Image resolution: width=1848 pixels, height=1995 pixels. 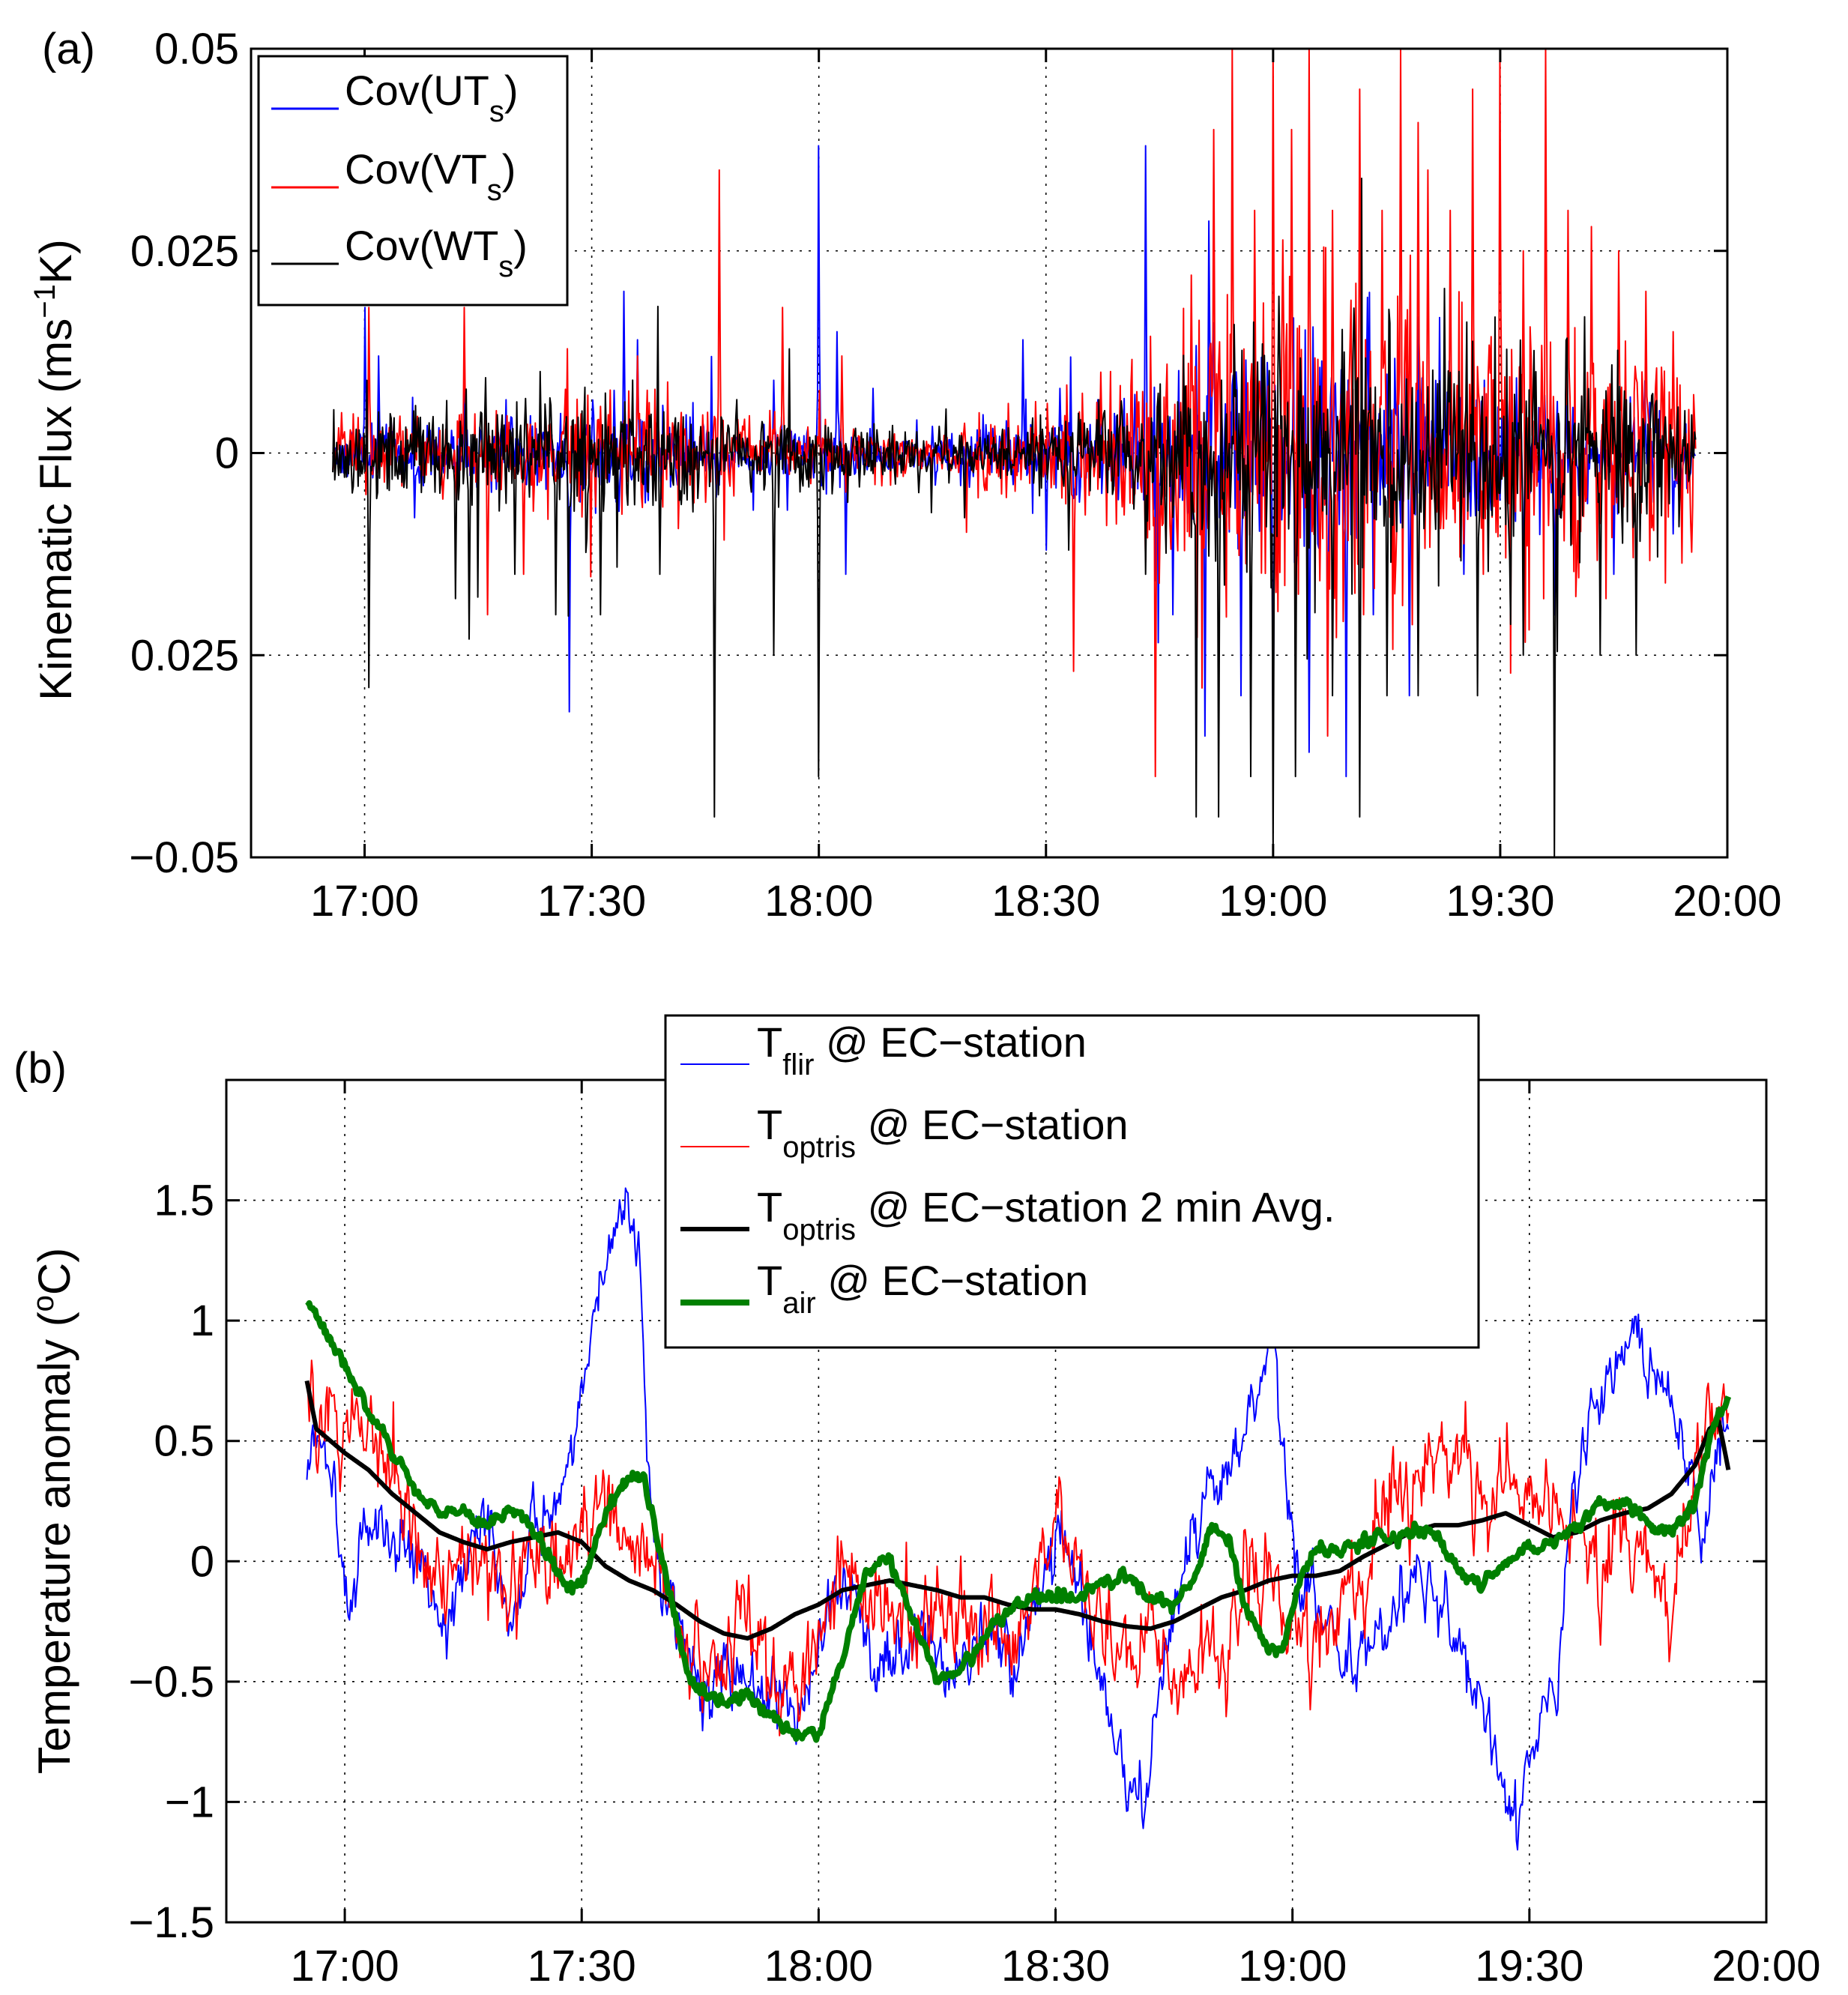 I want to click on legend-label-t-optris: Toptris @ EC−station, so click(x=942, y=1133).